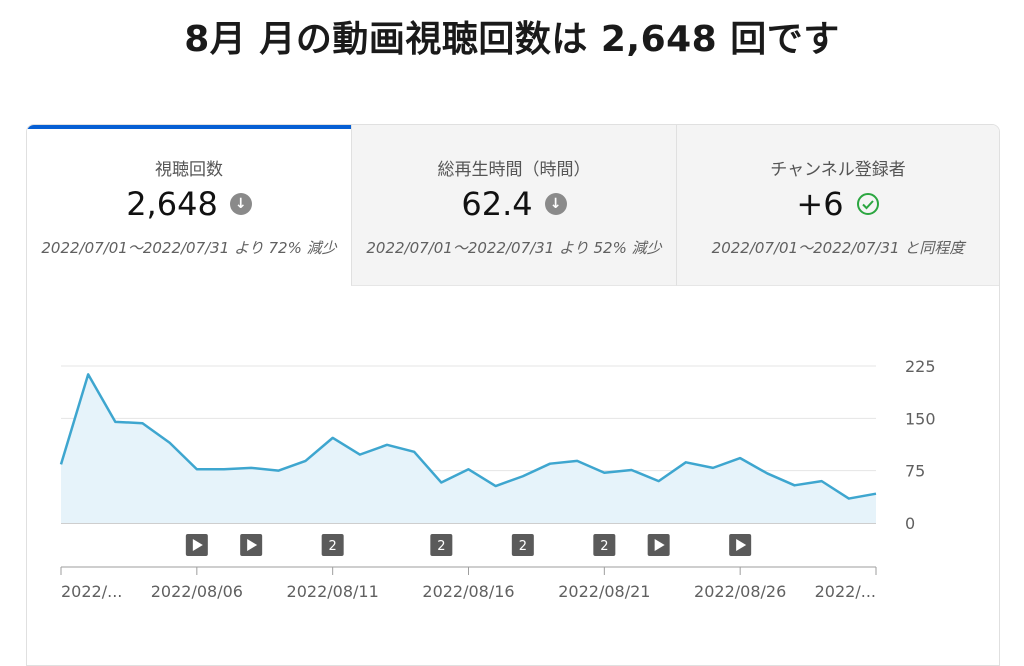 The image size is (1024, 666). Describe the element at coordinates (740, 591) in the screenshot. I see `x-tick-label: 2022/08/26` at that location.